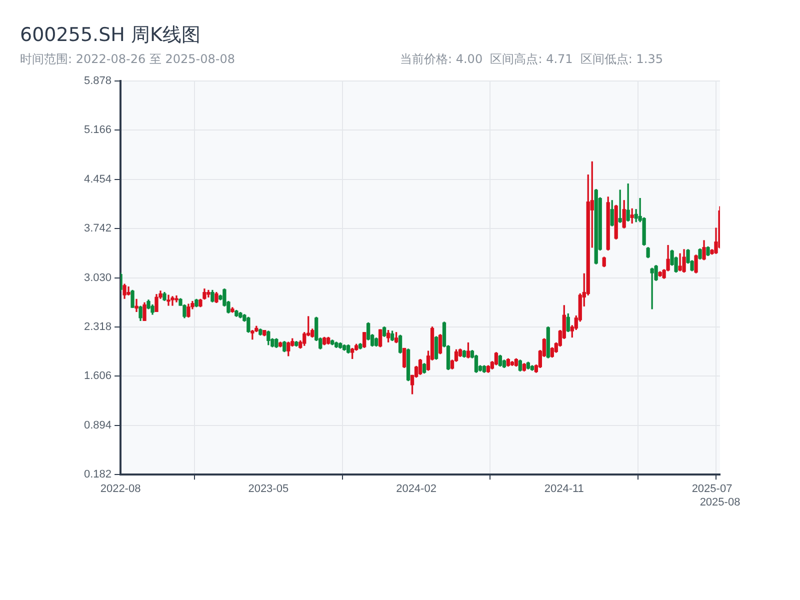 This screenshot has width=800, height=600. What do you see at coordinates (98, 81) in the screenshot?
I see `y-tick-label: 5.878` at bounding box center [98, 81].